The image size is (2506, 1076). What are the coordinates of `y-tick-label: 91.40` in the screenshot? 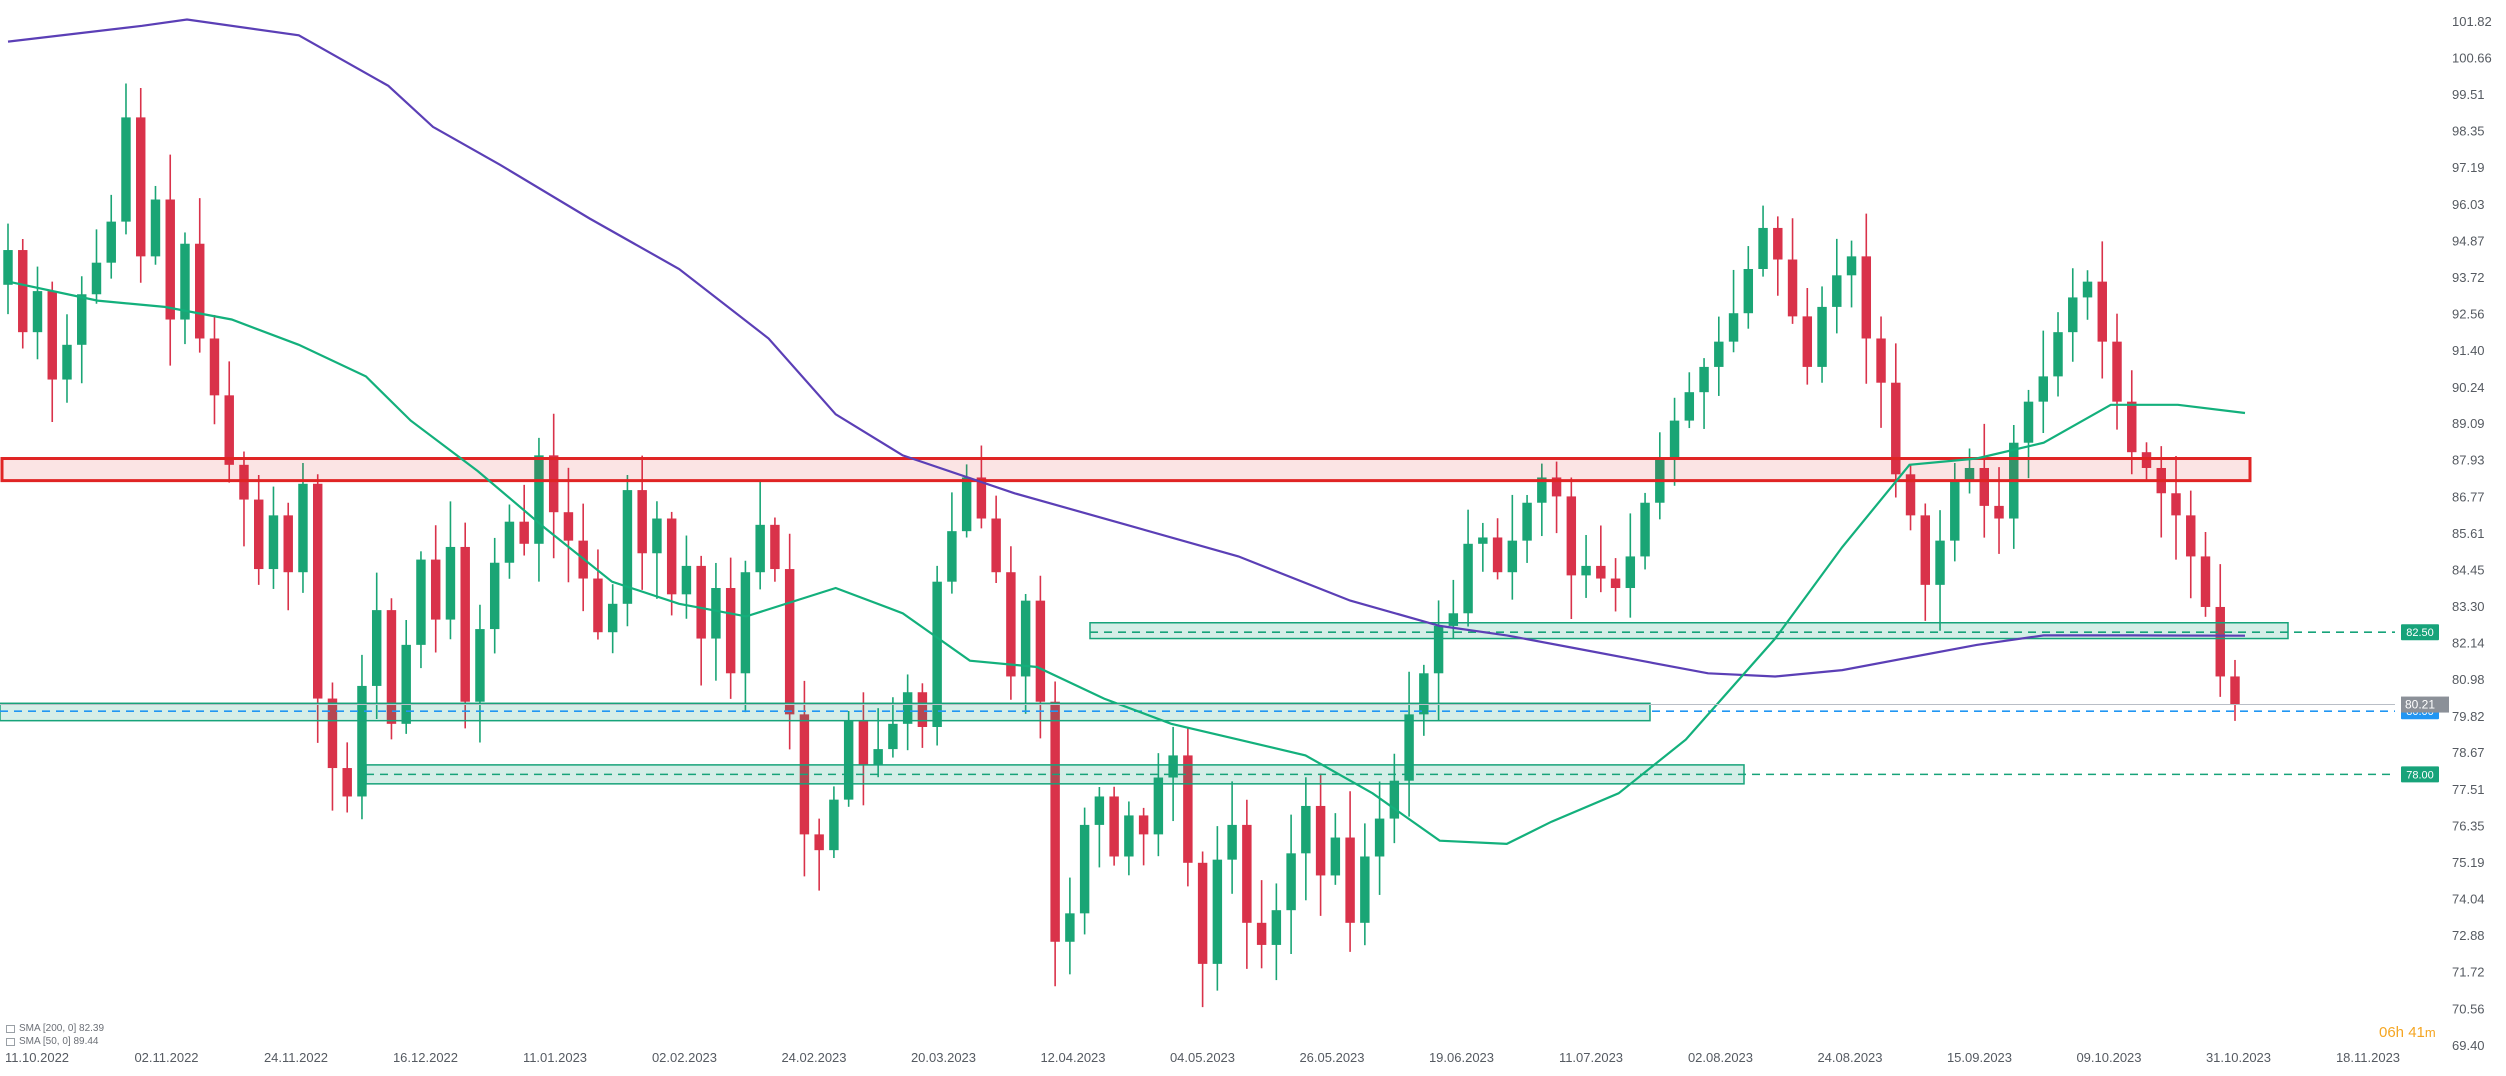 It's located at (2468, 350).